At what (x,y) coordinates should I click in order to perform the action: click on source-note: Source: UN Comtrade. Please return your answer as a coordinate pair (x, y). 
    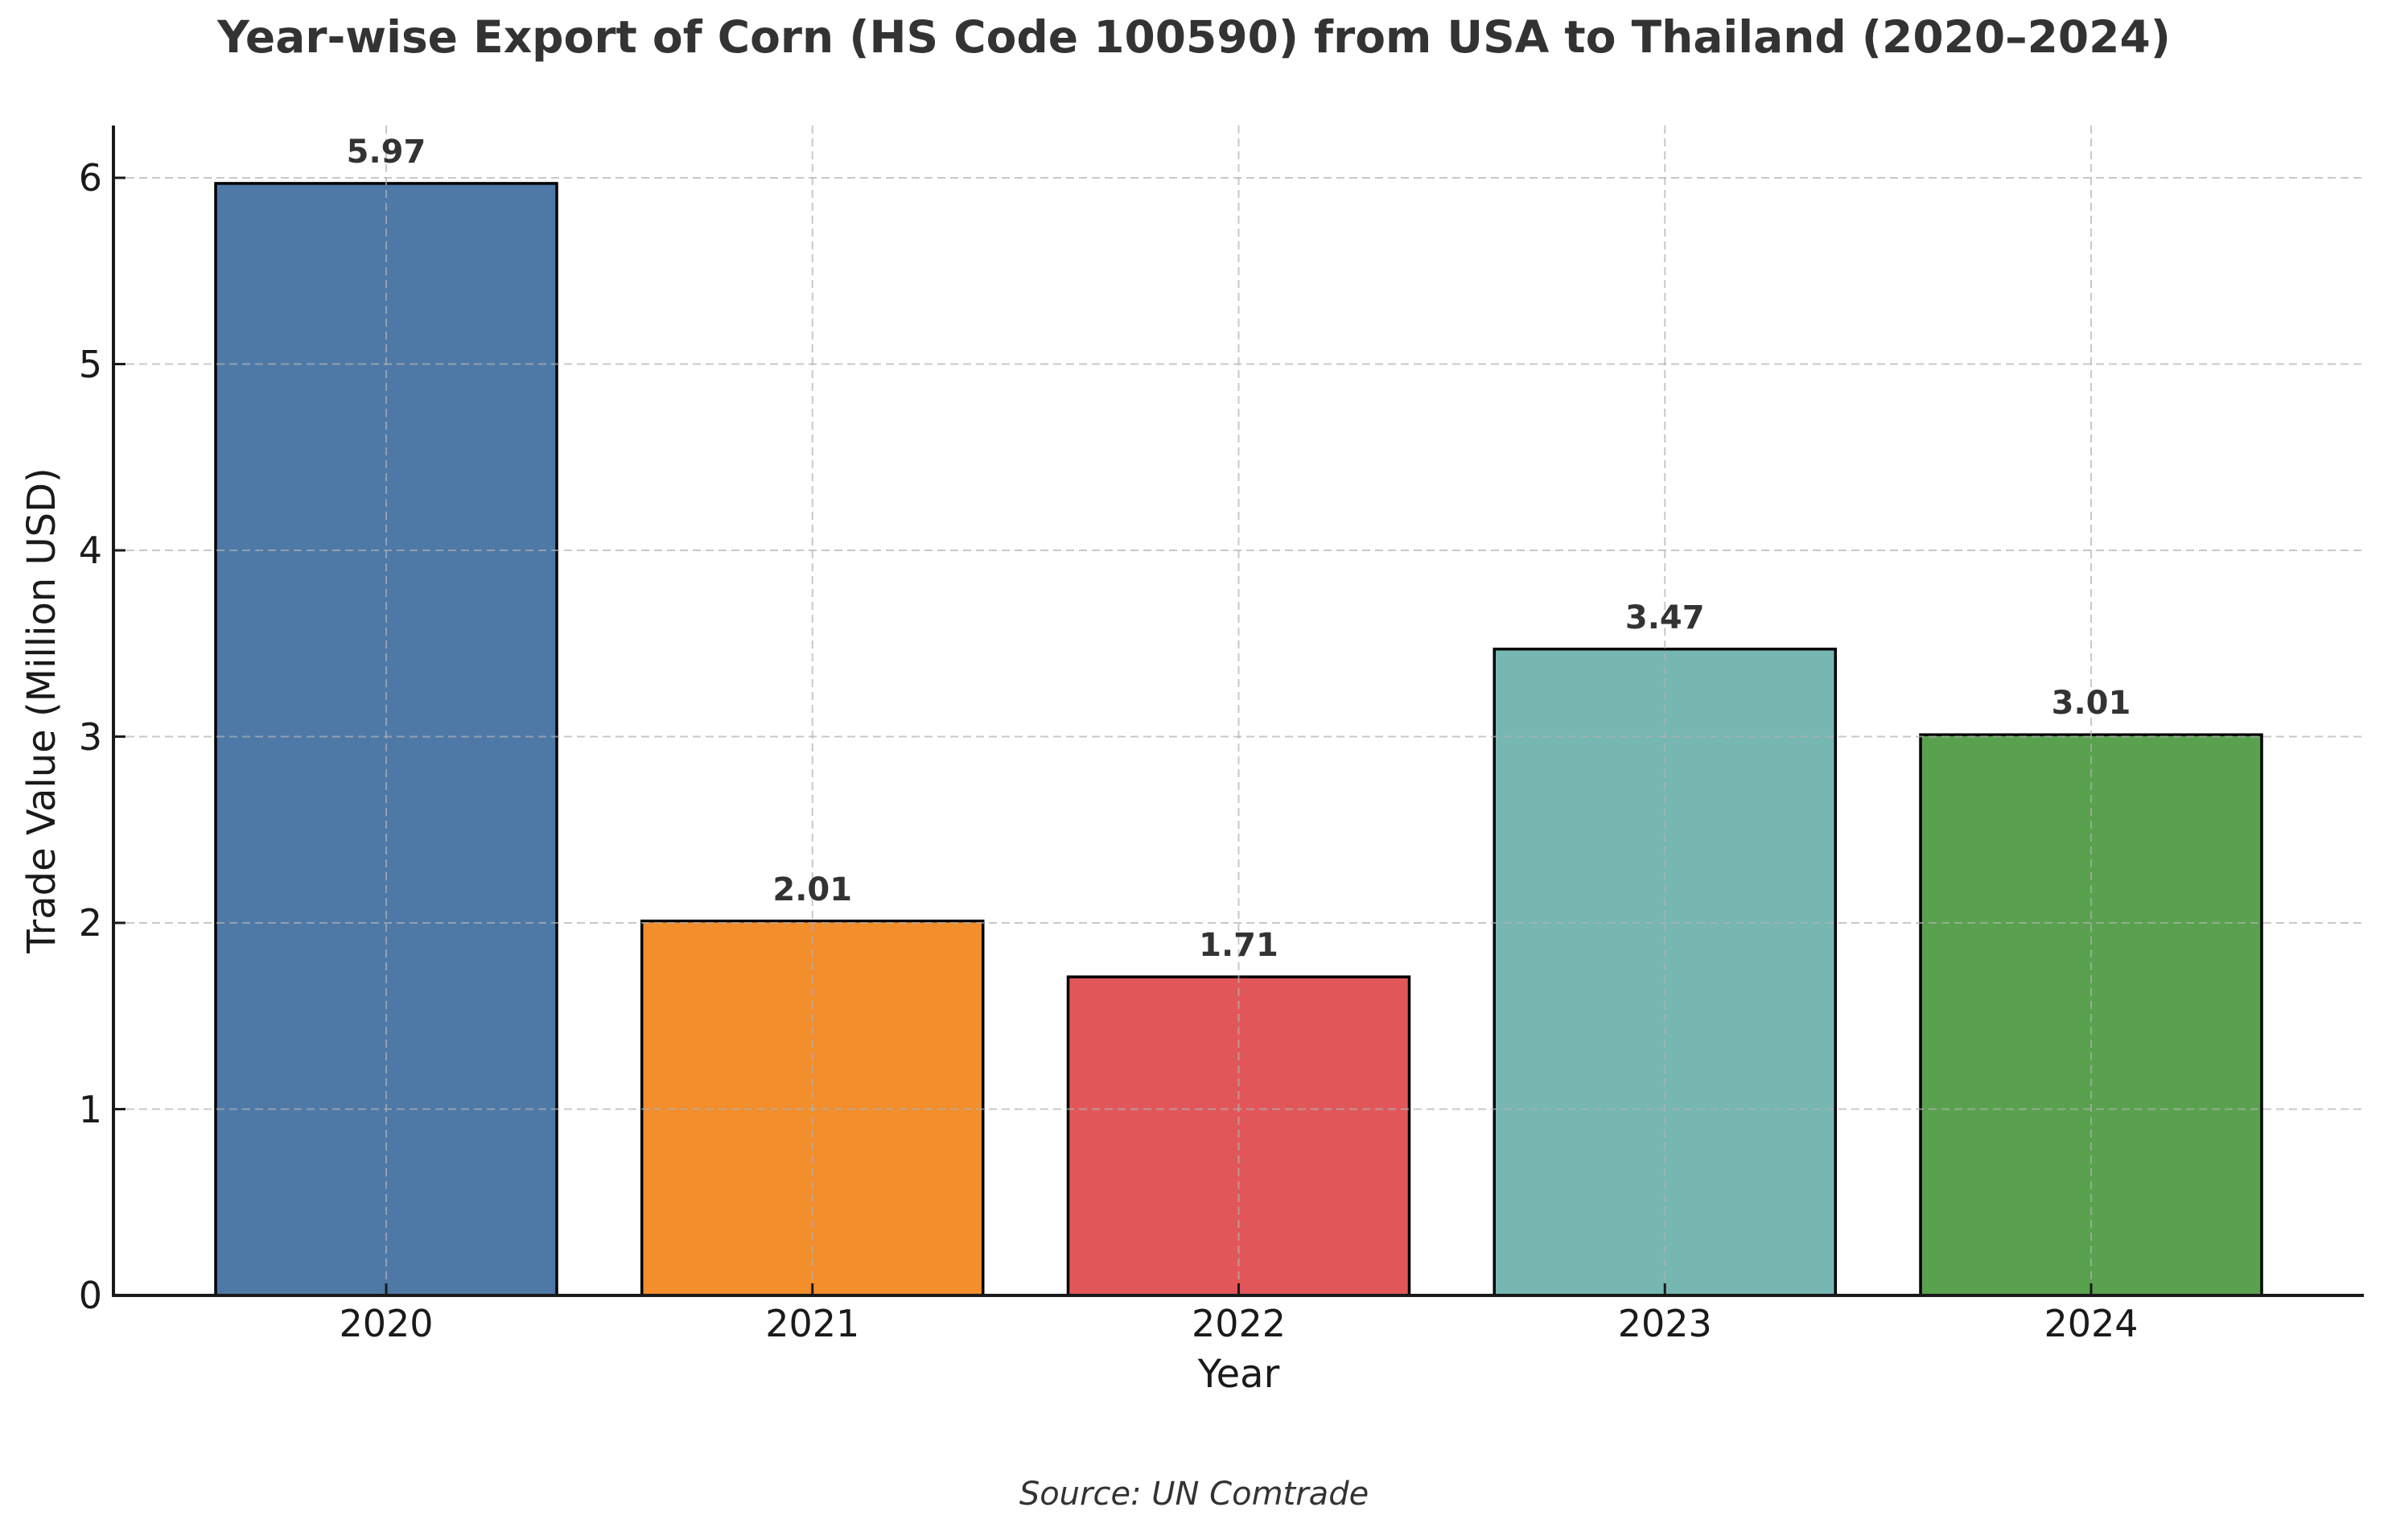
    Looking at the image, I should click on (1194, 1494).